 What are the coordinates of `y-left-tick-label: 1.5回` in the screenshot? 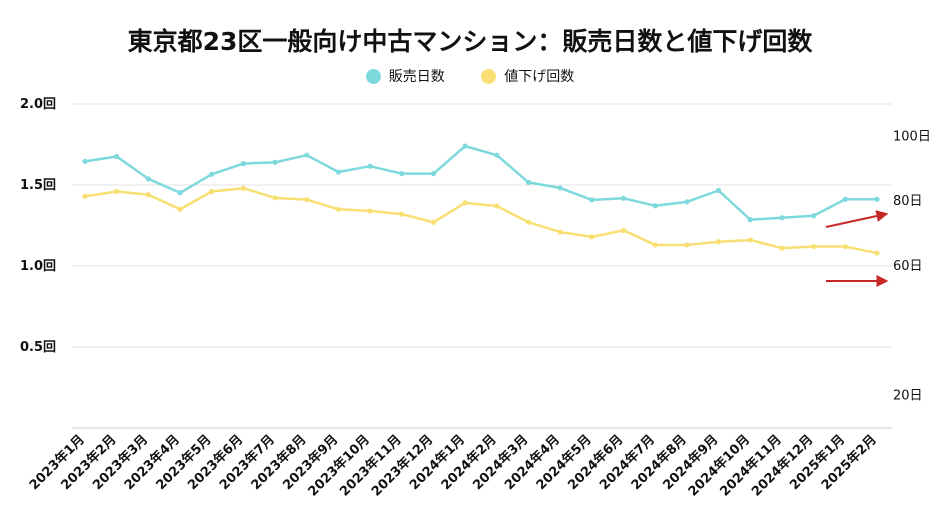 It's located at (38, 185).